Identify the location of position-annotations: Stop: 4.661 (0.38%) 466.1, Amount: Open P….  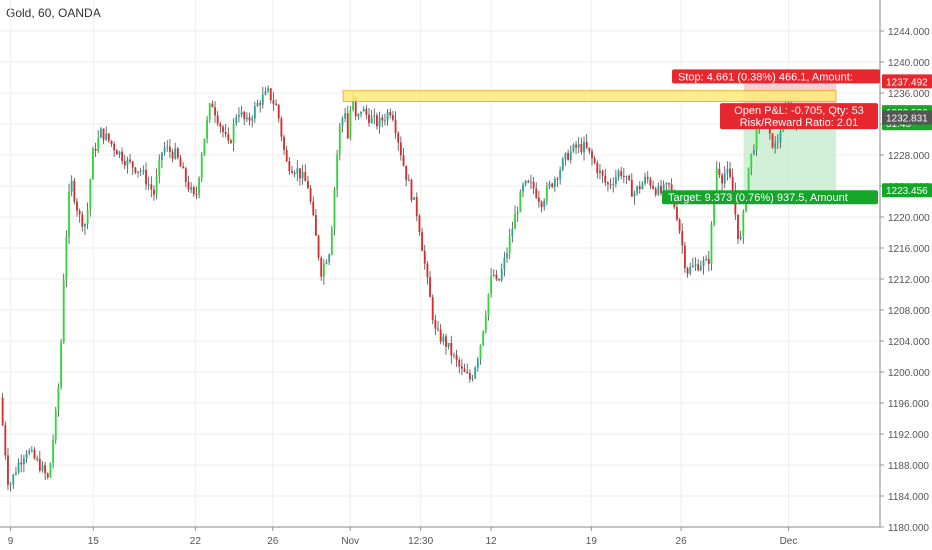
(771, 137).